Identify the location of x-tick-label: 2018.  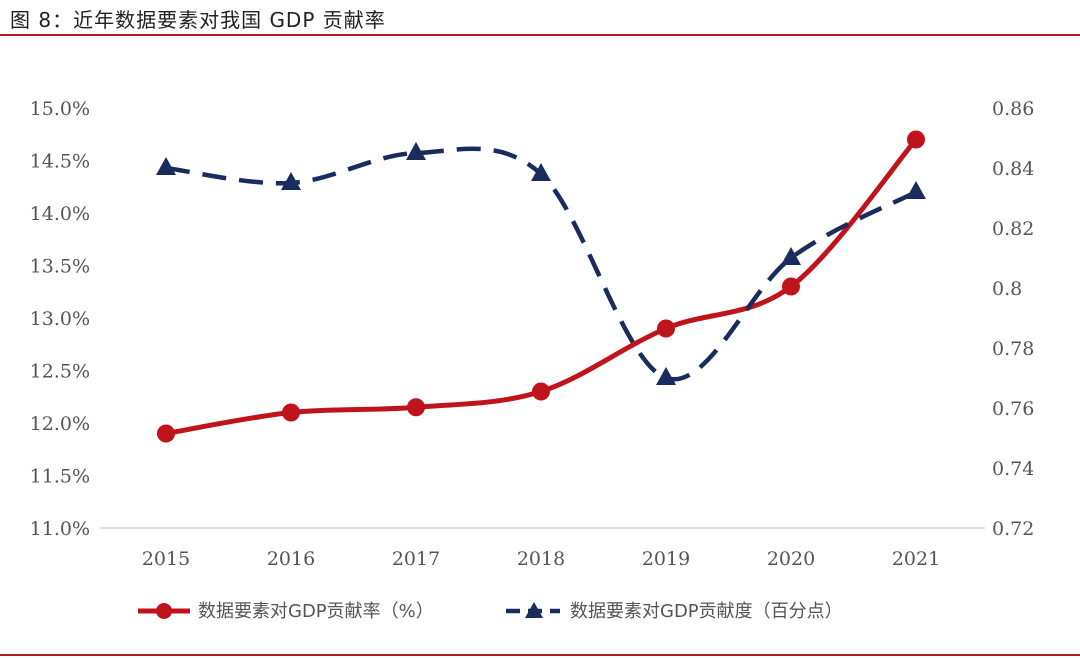
(541, 559).